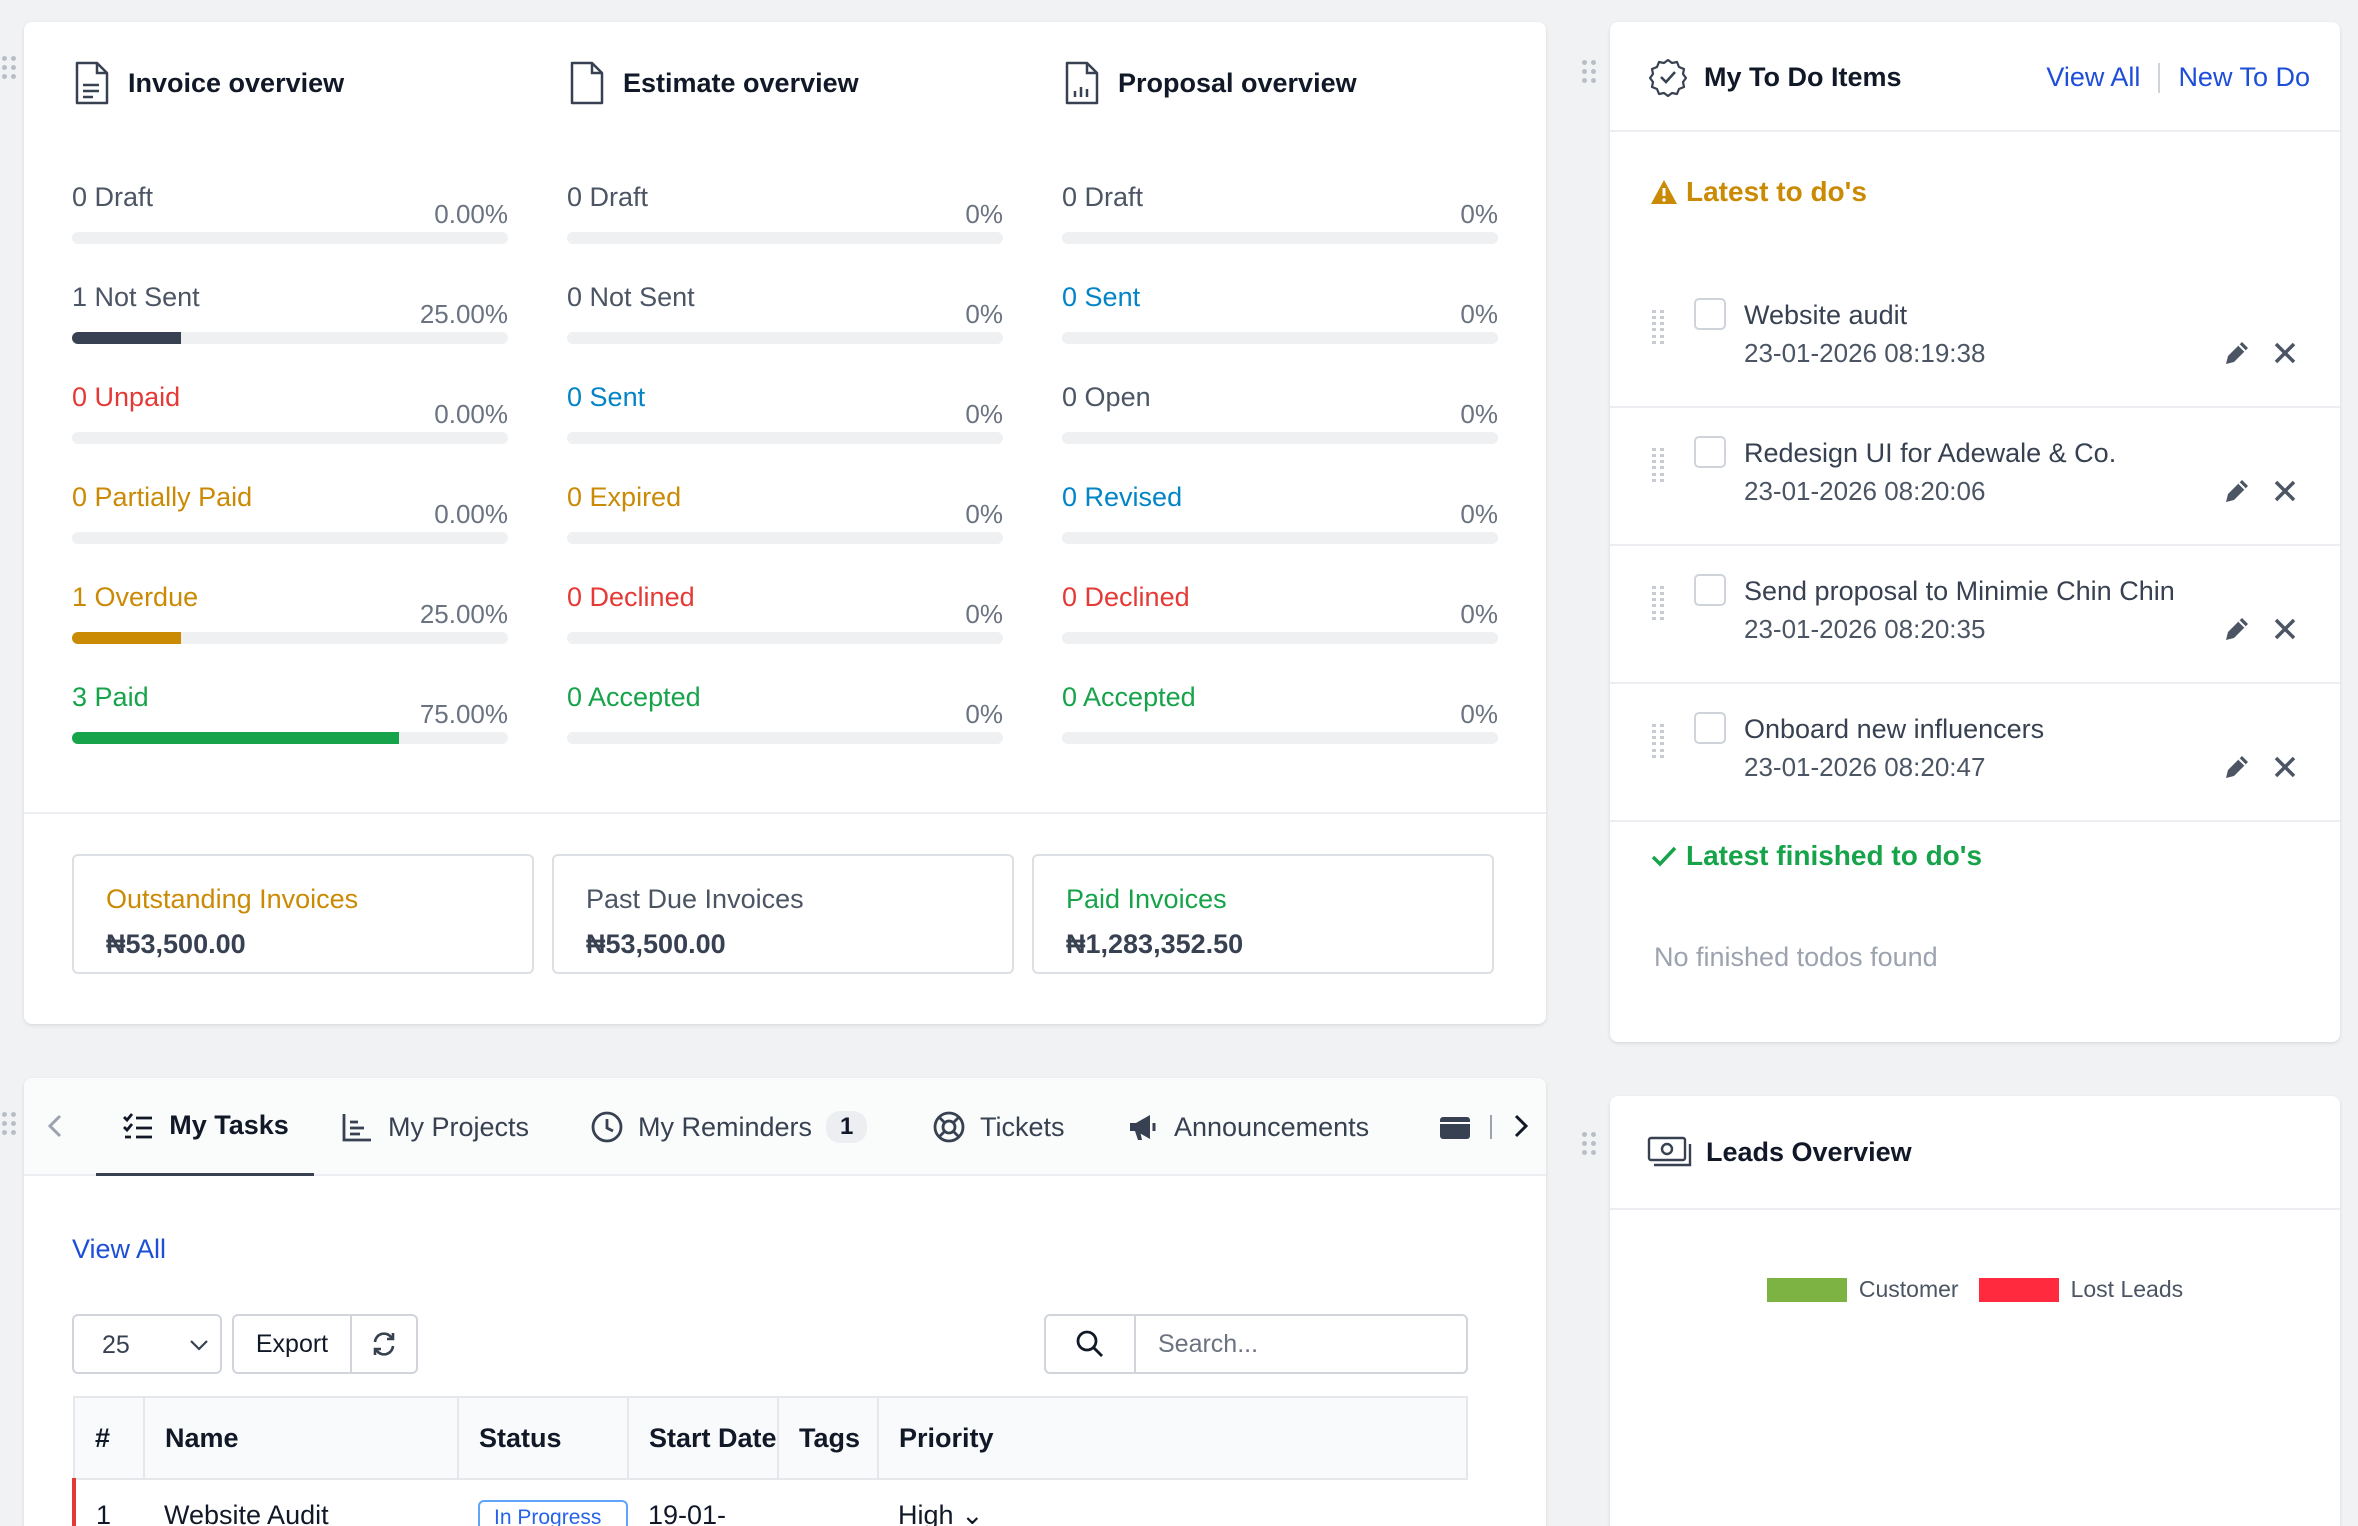 This screenshot has width=2358, height=1526. Describe the element at coordinates (292, 1344) in the screenshot. I see `export-button: Export` at that location.